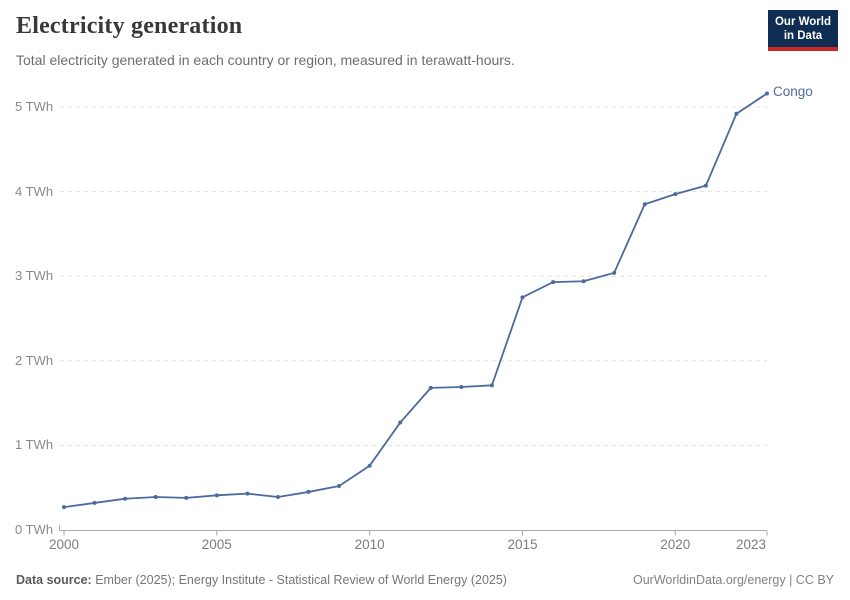 The width and height of the screenshot is (850, 600). Describe the element at coordinates (64, 507) in the screenshot. I see `data-point-2000` at that location.